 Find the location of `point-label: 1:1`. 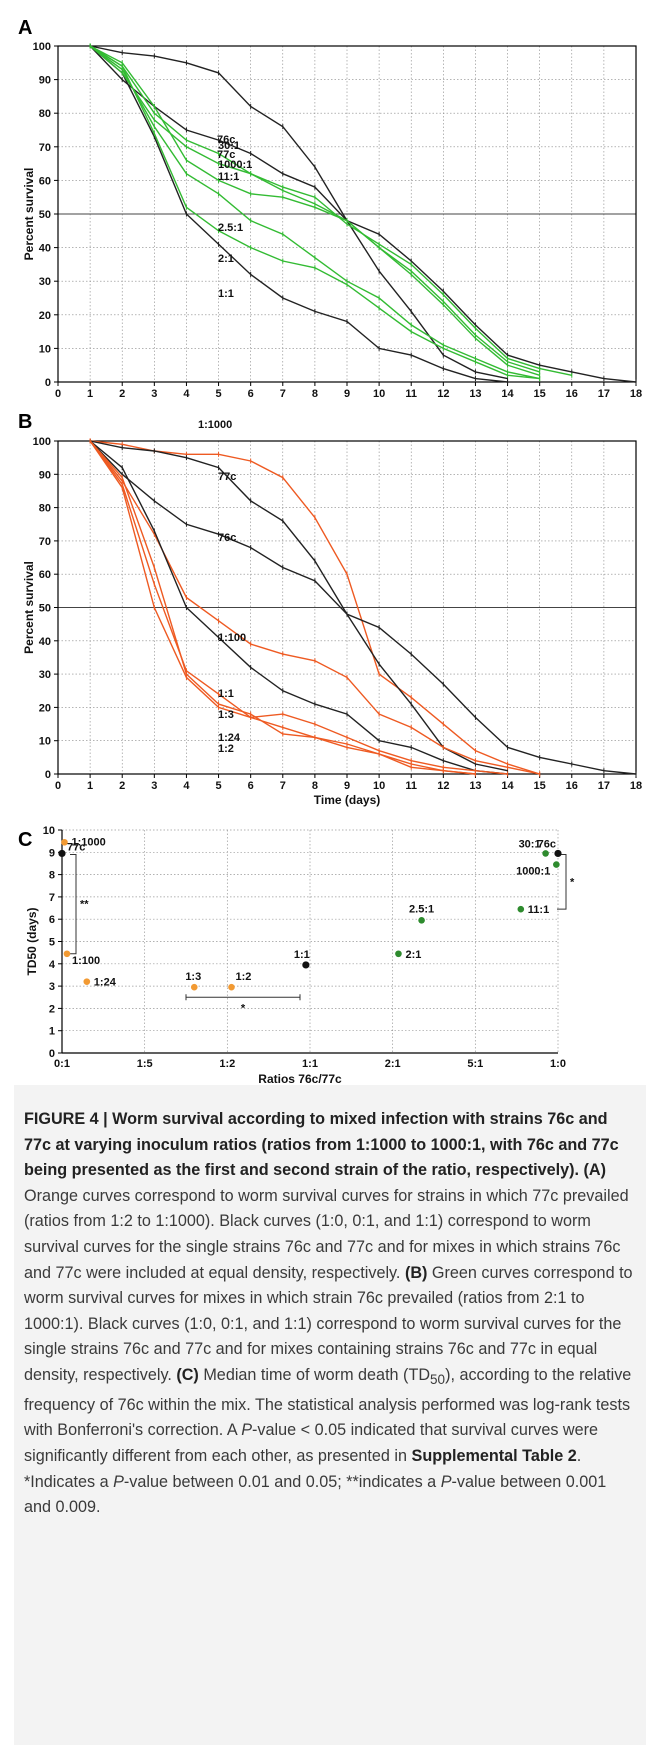

point-label: 1:1 is located at coordinates (302, 955).